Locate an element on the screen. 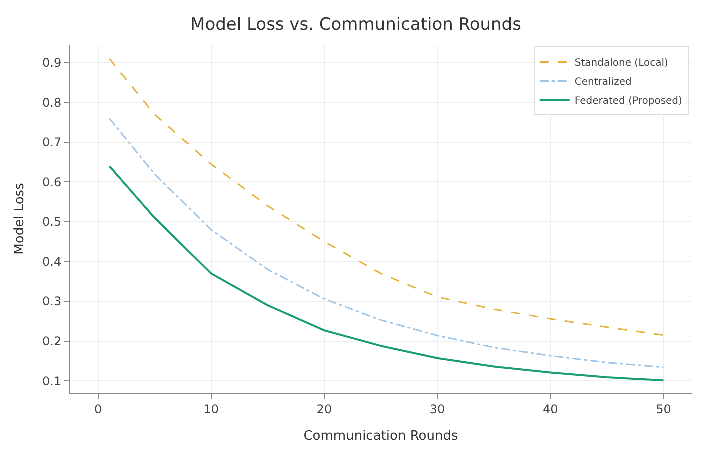  y-tick-label: 0.5 is located at coordinates (52, 222).